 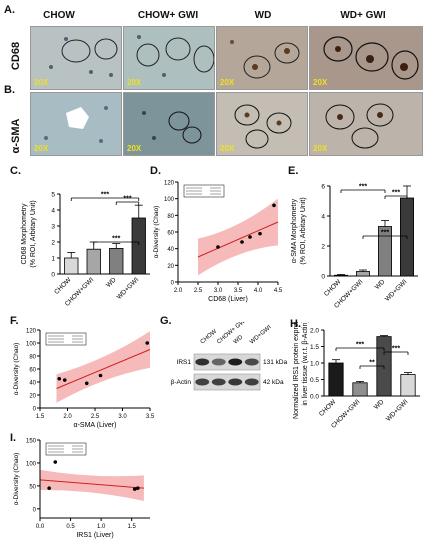 I want to click on row-label-asma: α-SMA, so click(x=16, y=136).